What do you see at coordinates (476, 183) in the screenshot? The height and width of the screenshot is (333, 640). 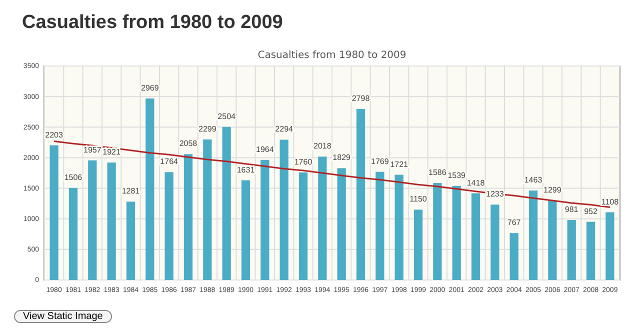 I see `data-label: 1418` at bounding box center [476, 183].